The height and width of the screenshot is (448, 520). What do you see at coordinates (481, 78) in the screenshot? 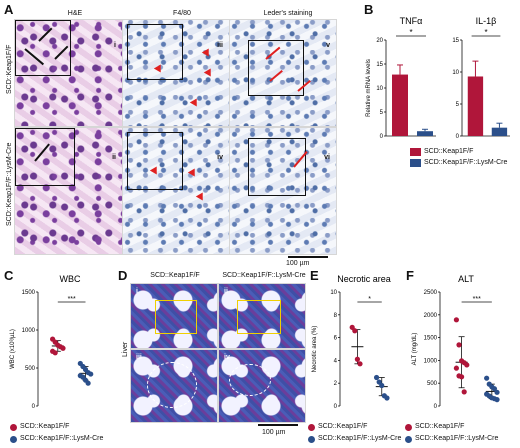
I see `chart-il1b: IL-1β 0 5 10 15 *` at bounding box center [481, 78].